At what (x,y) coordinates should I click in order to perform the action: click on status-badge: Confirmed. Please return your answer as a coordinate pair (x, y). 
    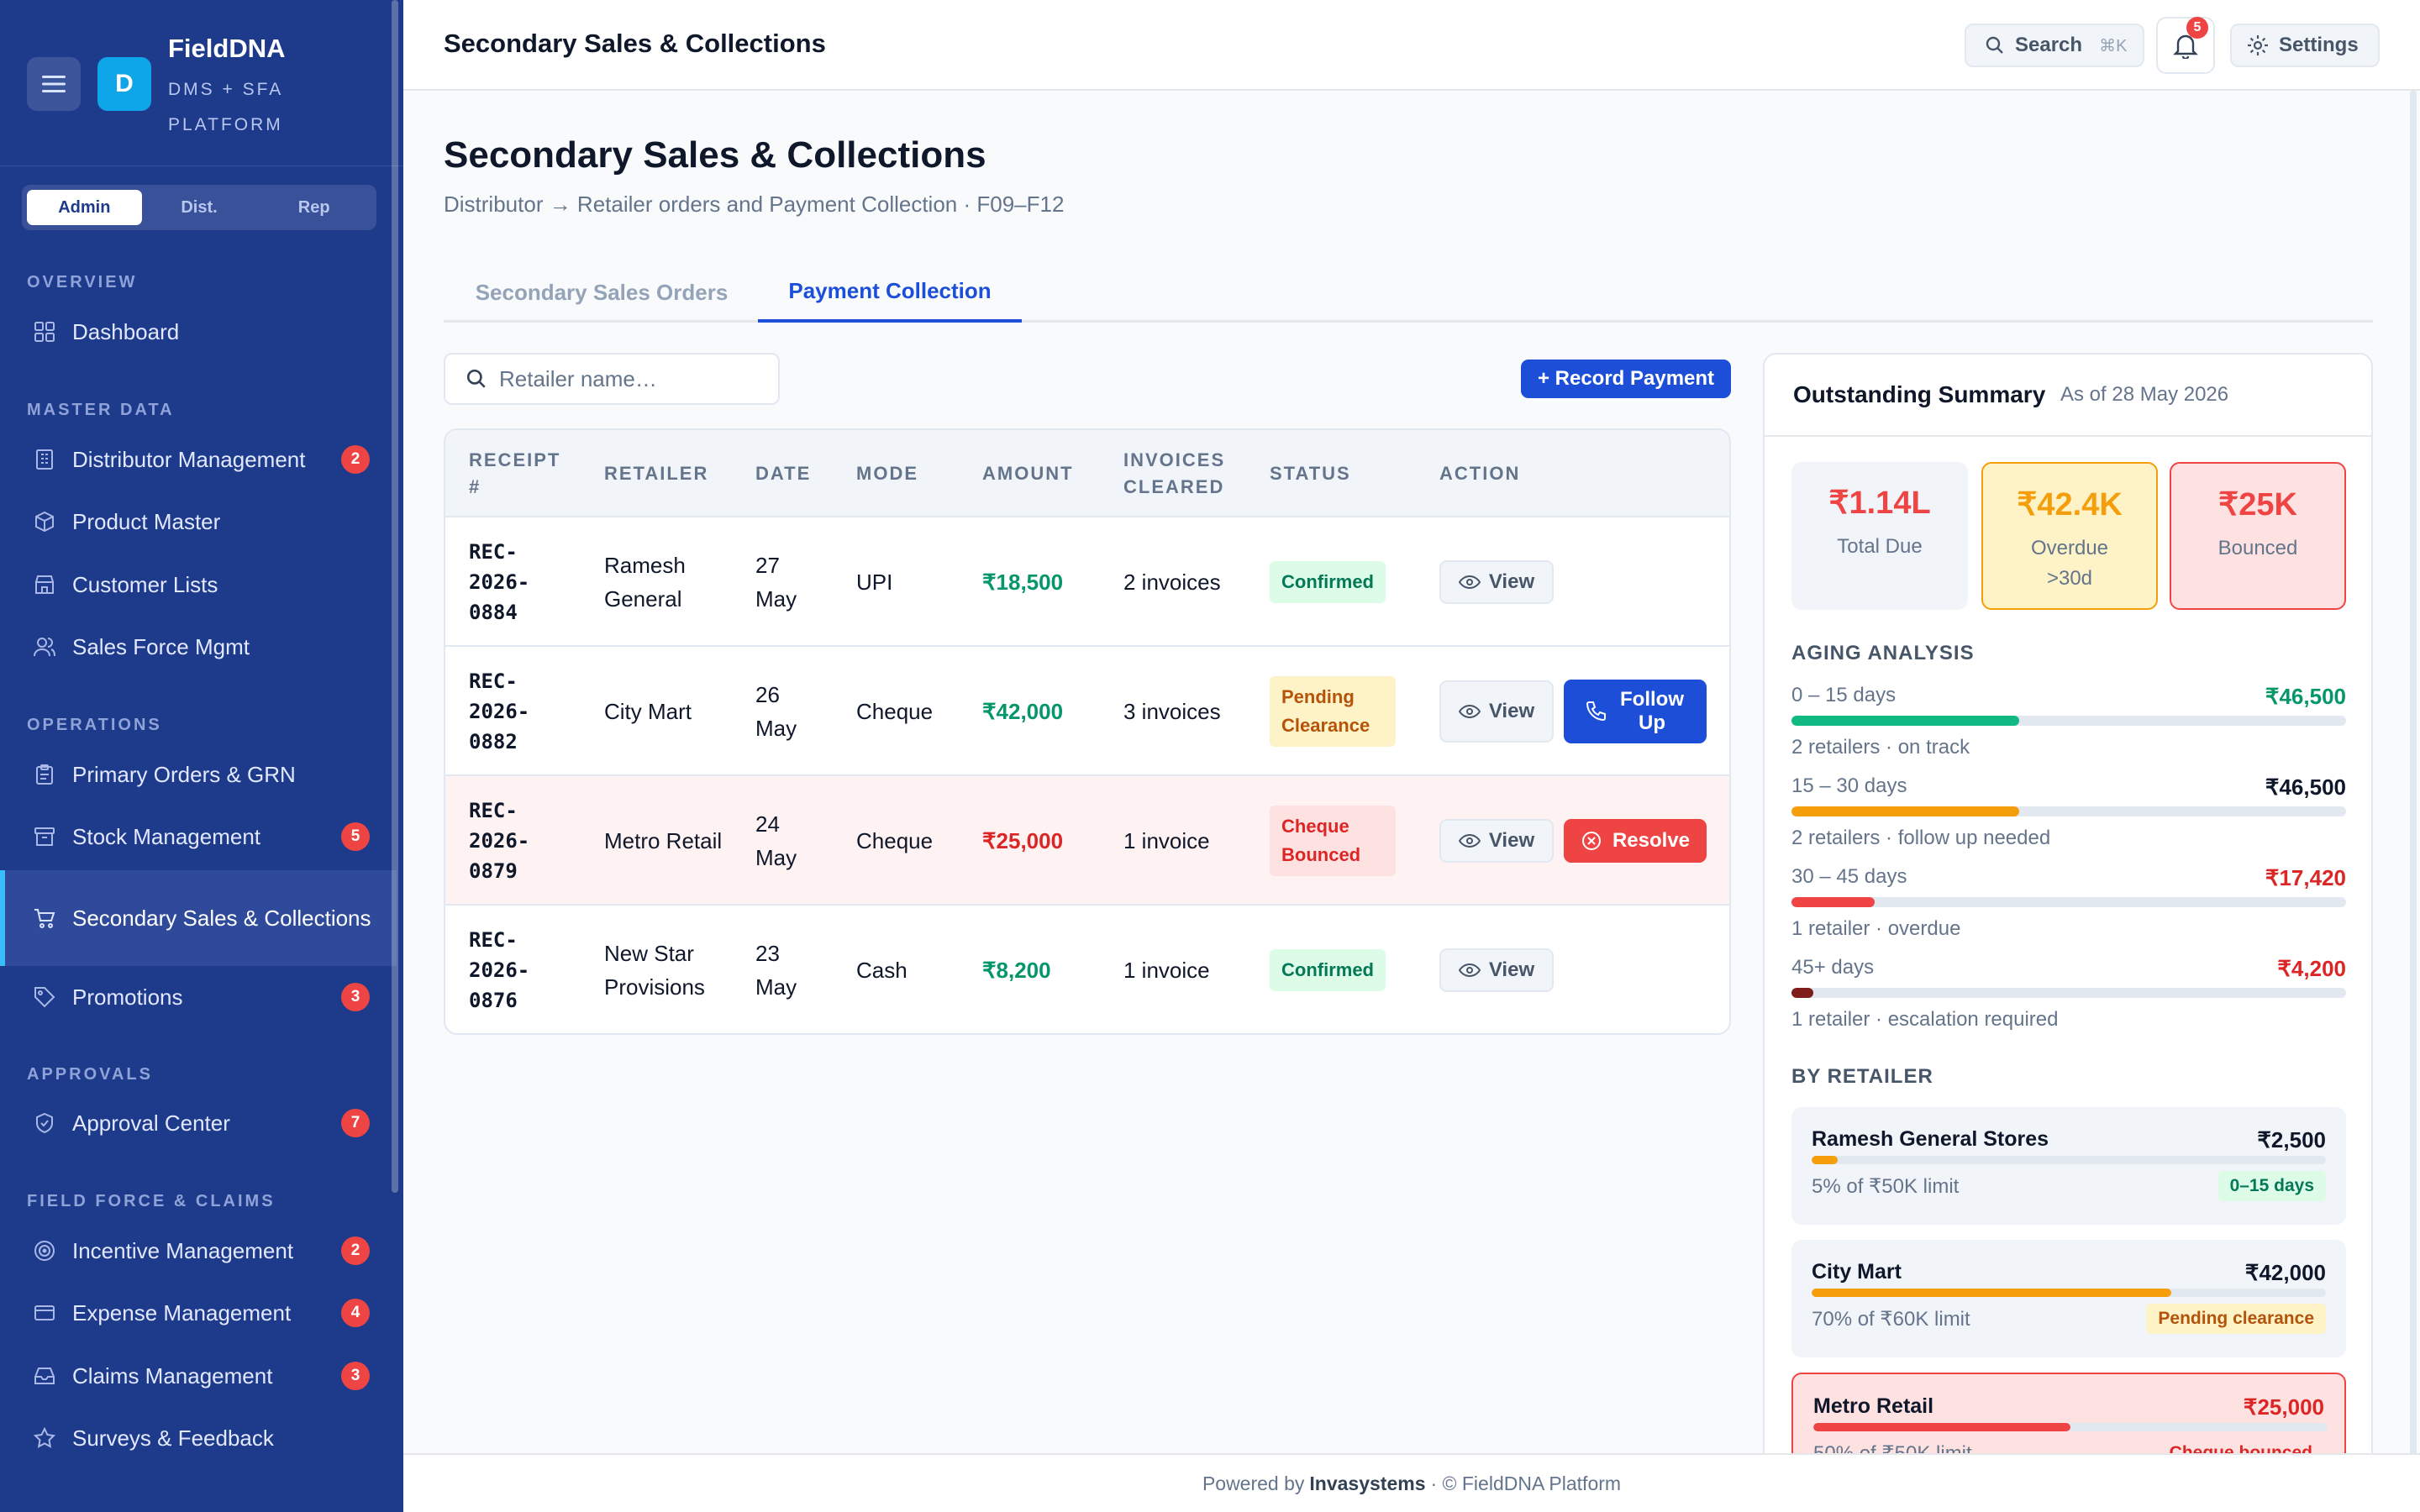
    Looking at the image, I should click on (1328, 970).